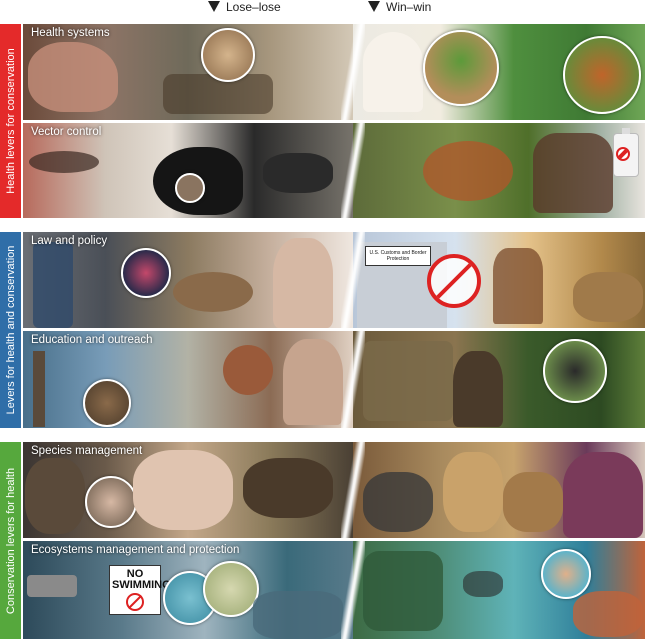 Image resolution: width=645 pixels, height=639 pixels. I want to click on swimmers-circle, so click(566, 574).